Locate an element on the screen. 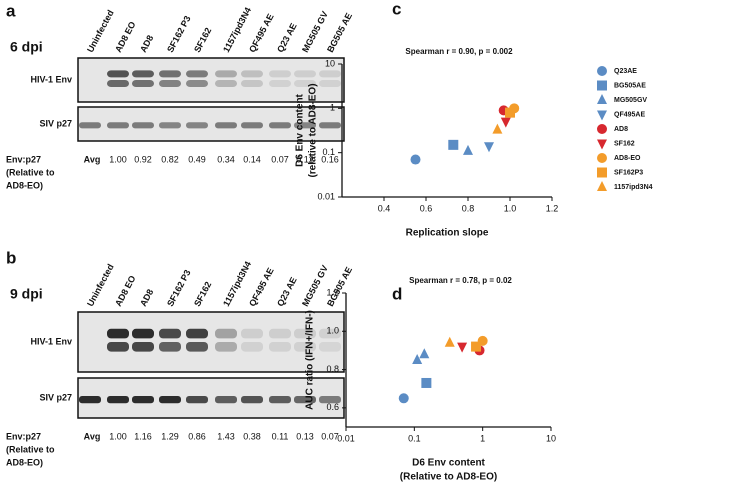 This screenshot has height=485, width=737. x-tick-label: 1.0 is located at coordinates (510, 208).